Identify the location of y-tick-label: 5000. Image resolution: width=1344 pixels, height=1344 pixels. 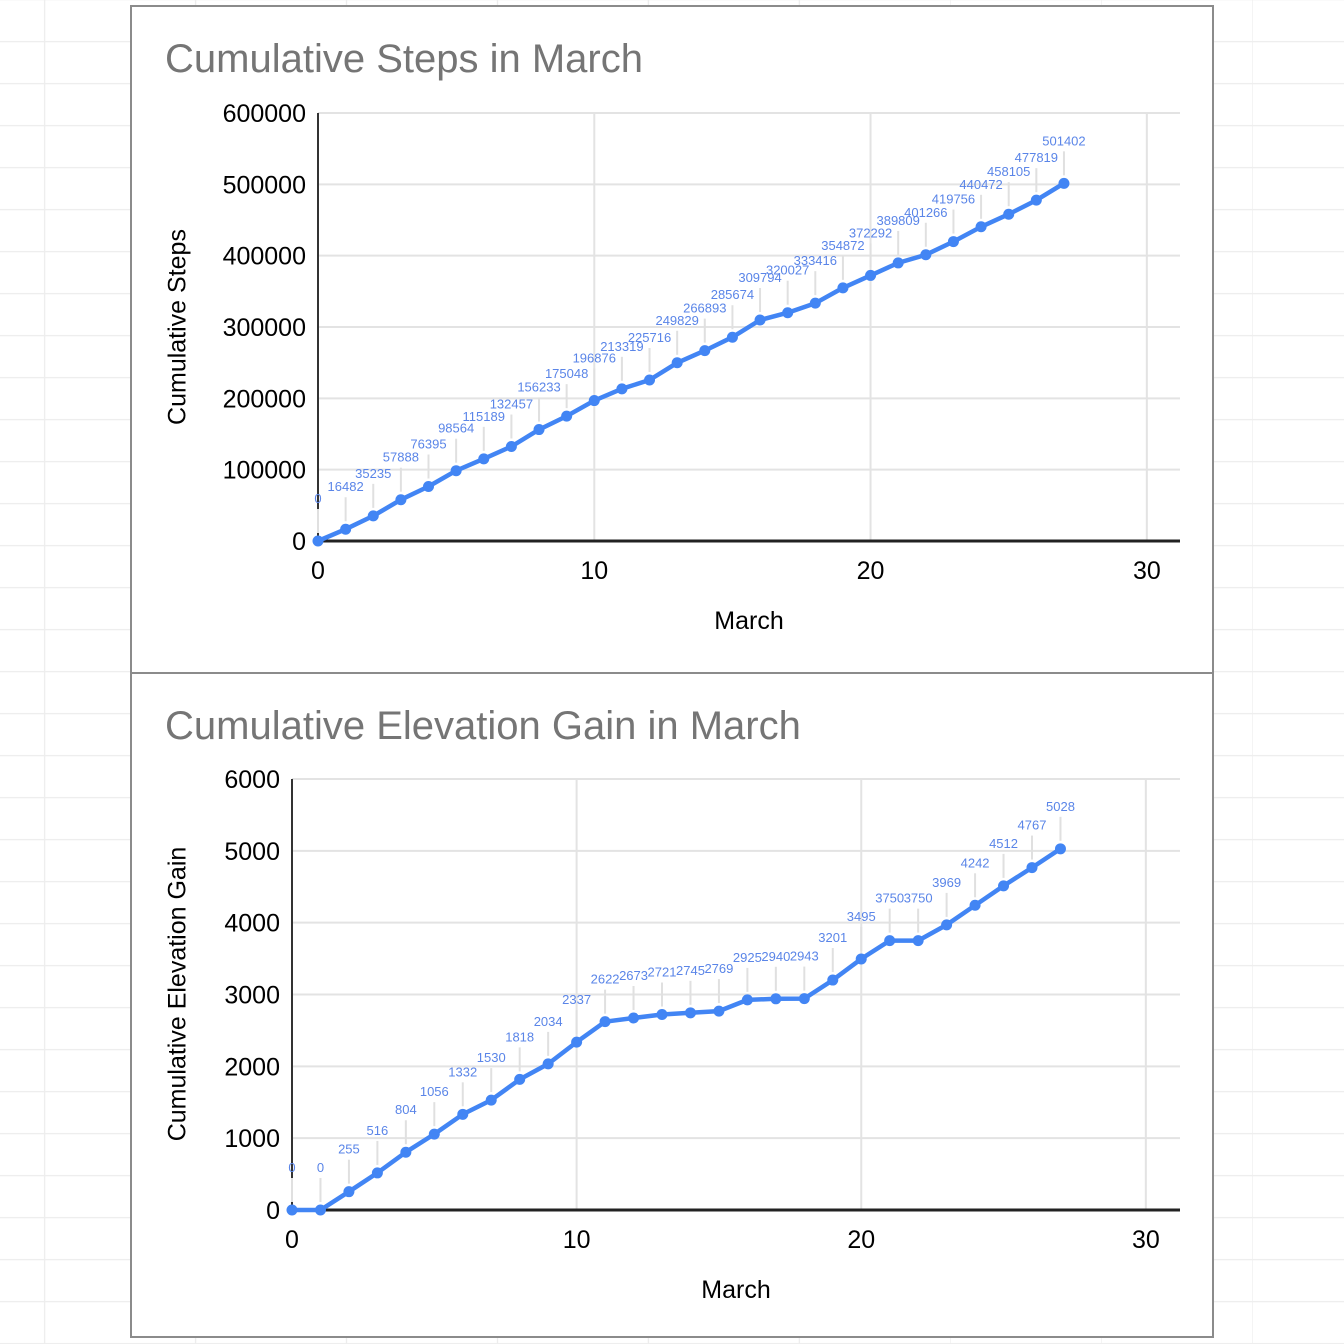
(252, 852).